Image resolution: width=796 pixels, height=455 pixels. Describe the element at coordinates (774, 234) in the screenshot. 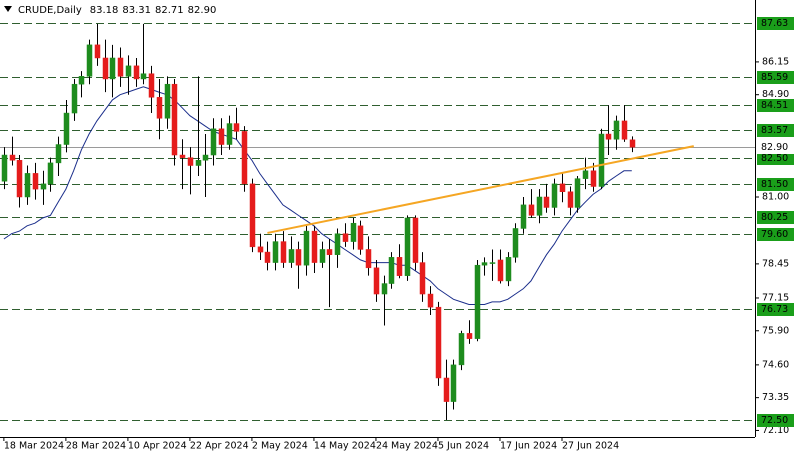

I see `level-label: 79.60` at that location.